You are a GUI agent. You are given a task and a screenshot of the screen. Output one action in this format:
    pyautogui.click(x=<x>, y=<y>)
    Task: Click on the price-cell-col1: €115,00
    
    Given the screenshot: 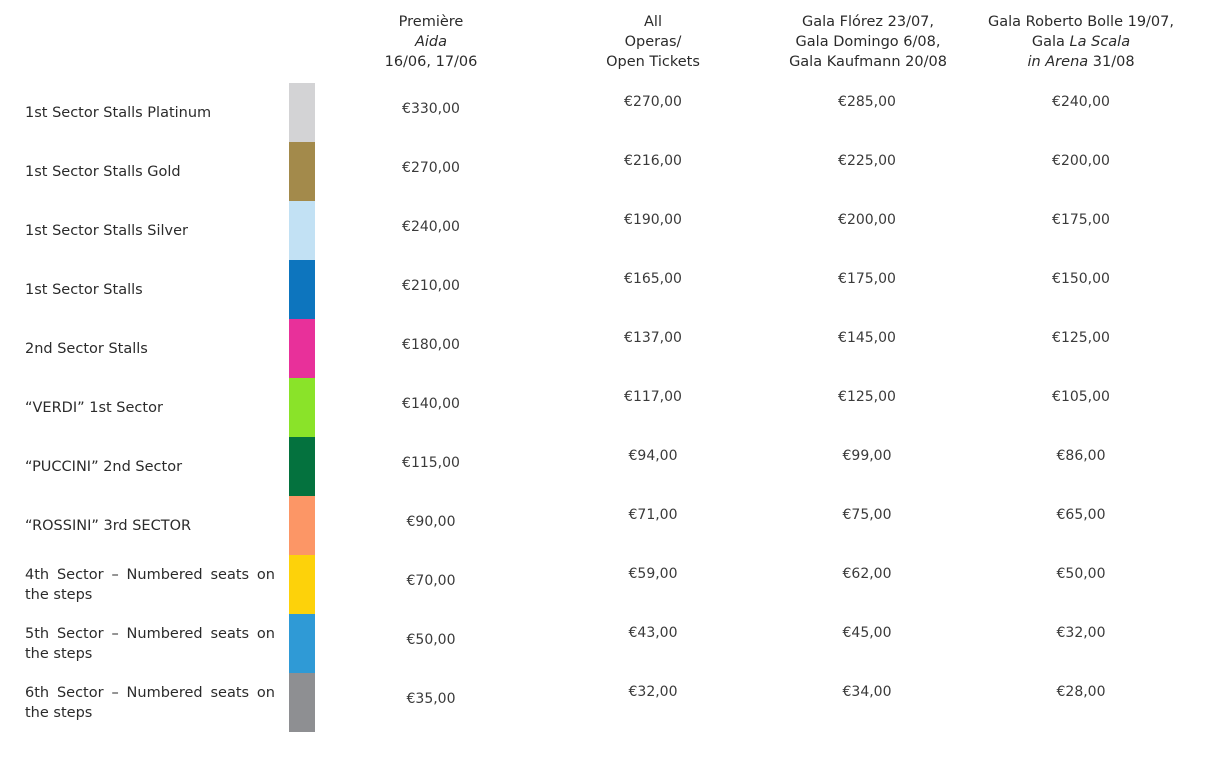 What is the action you would take?
    pyautogui.click(x=431, y=463)
    